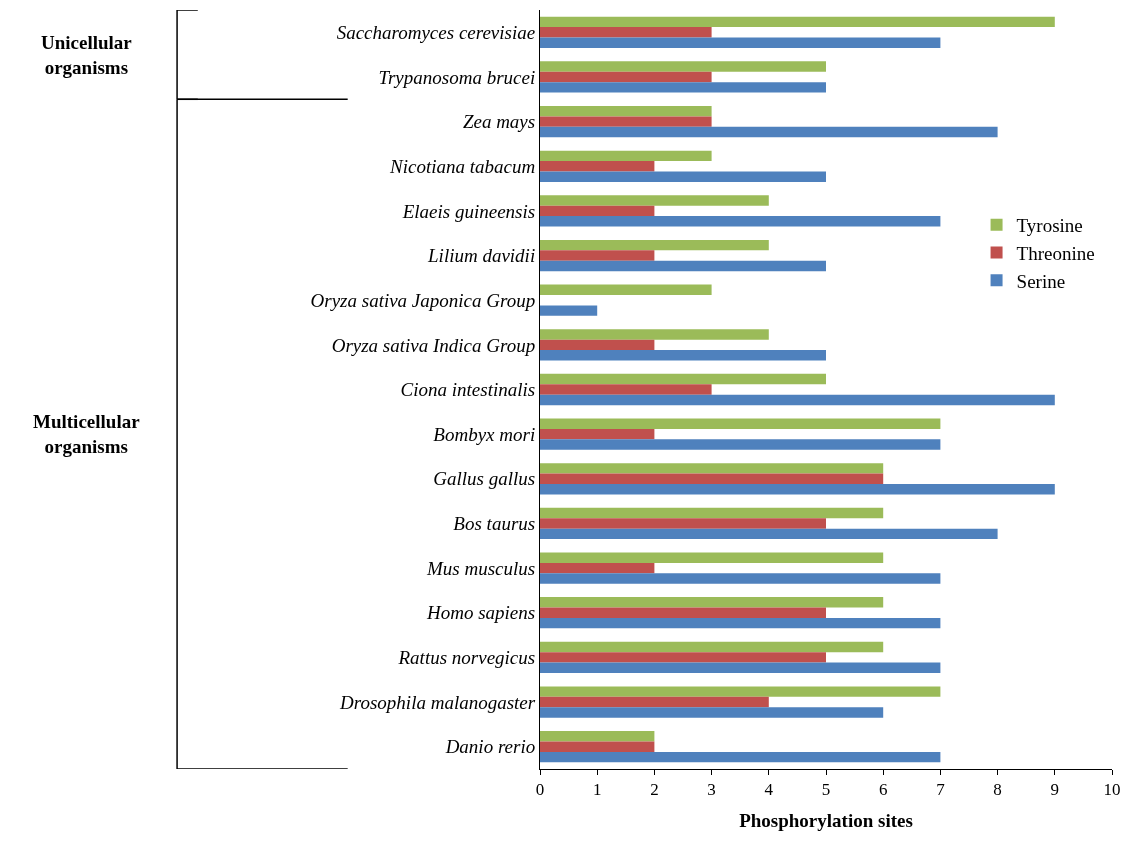  I want to click on x-tick-label: 8, so click(997, 790).